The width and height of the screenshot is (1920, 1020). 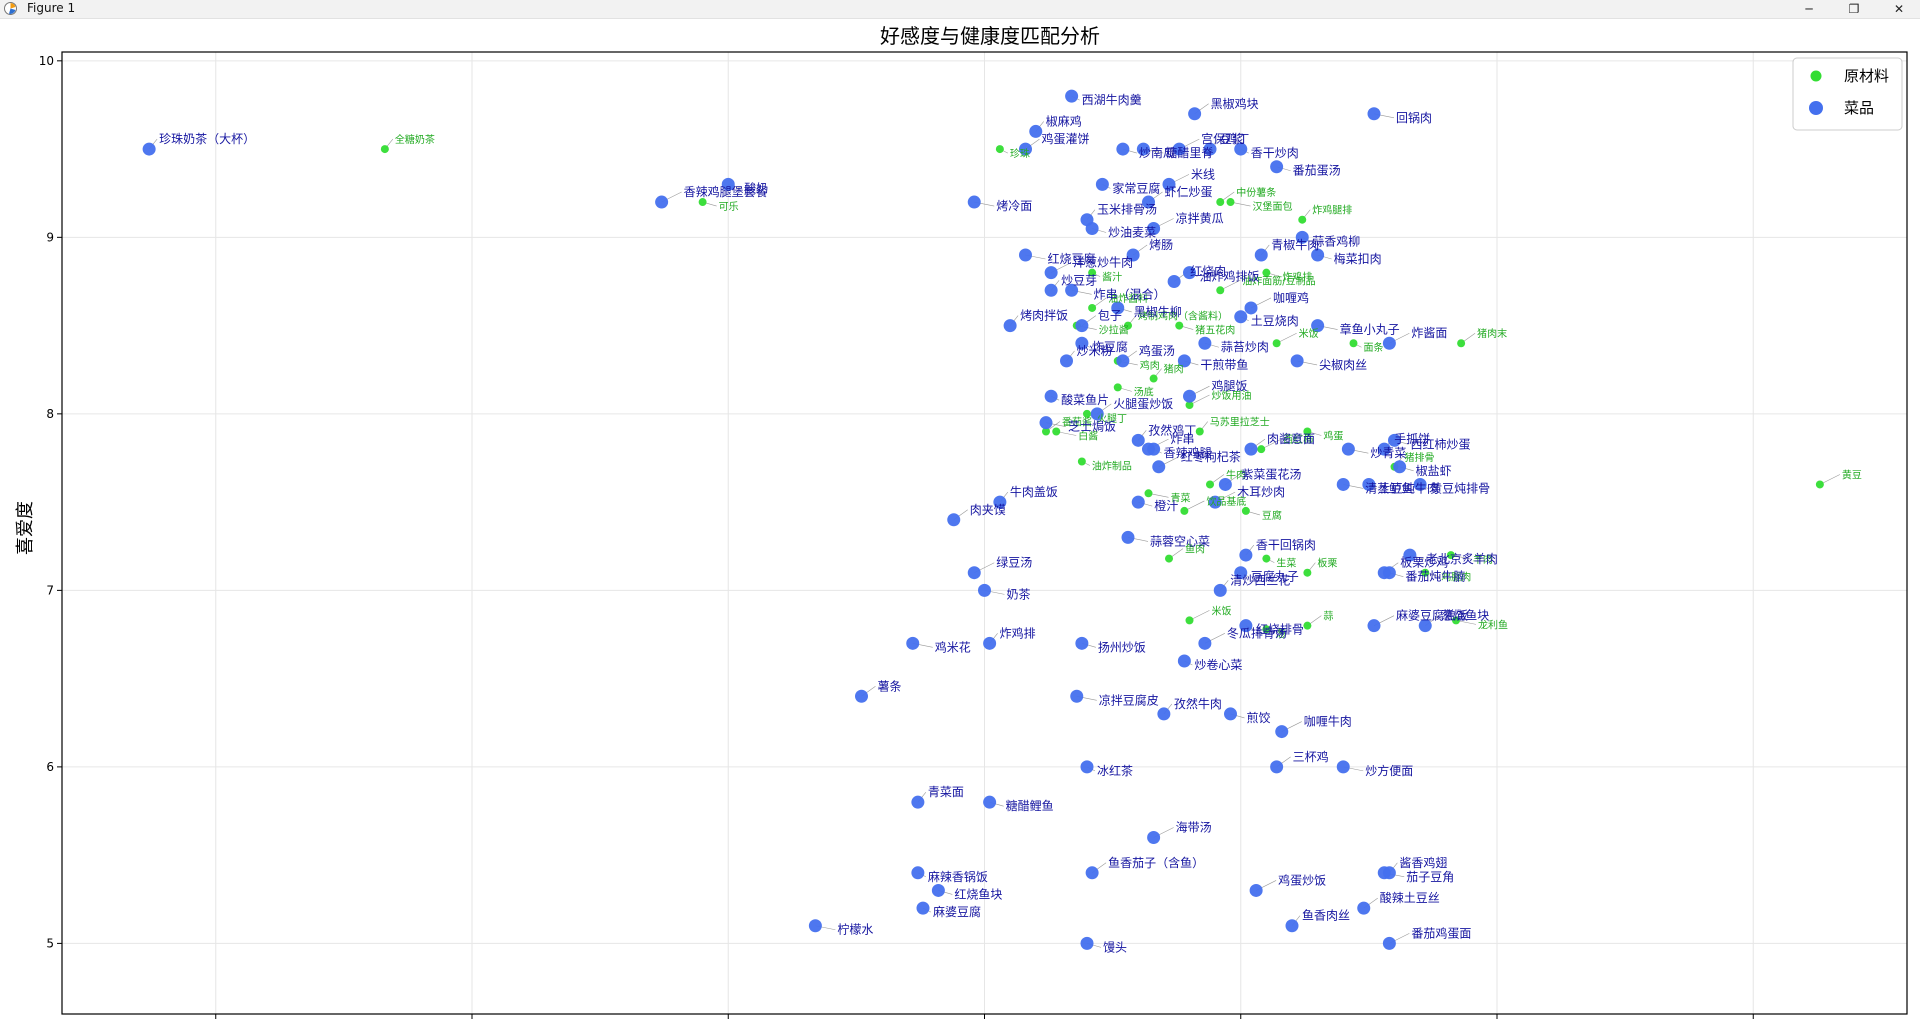 What do you see at coordinates (1020, 153) in the screenshot?
I see `ingredient-point-label: 珍珠` at bounding box center [1020, 153].